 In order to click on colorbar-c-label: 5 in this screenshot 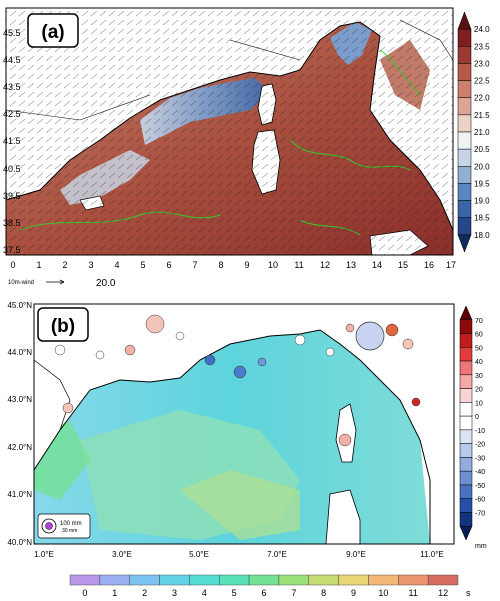, I will do `click(234, 593)`.